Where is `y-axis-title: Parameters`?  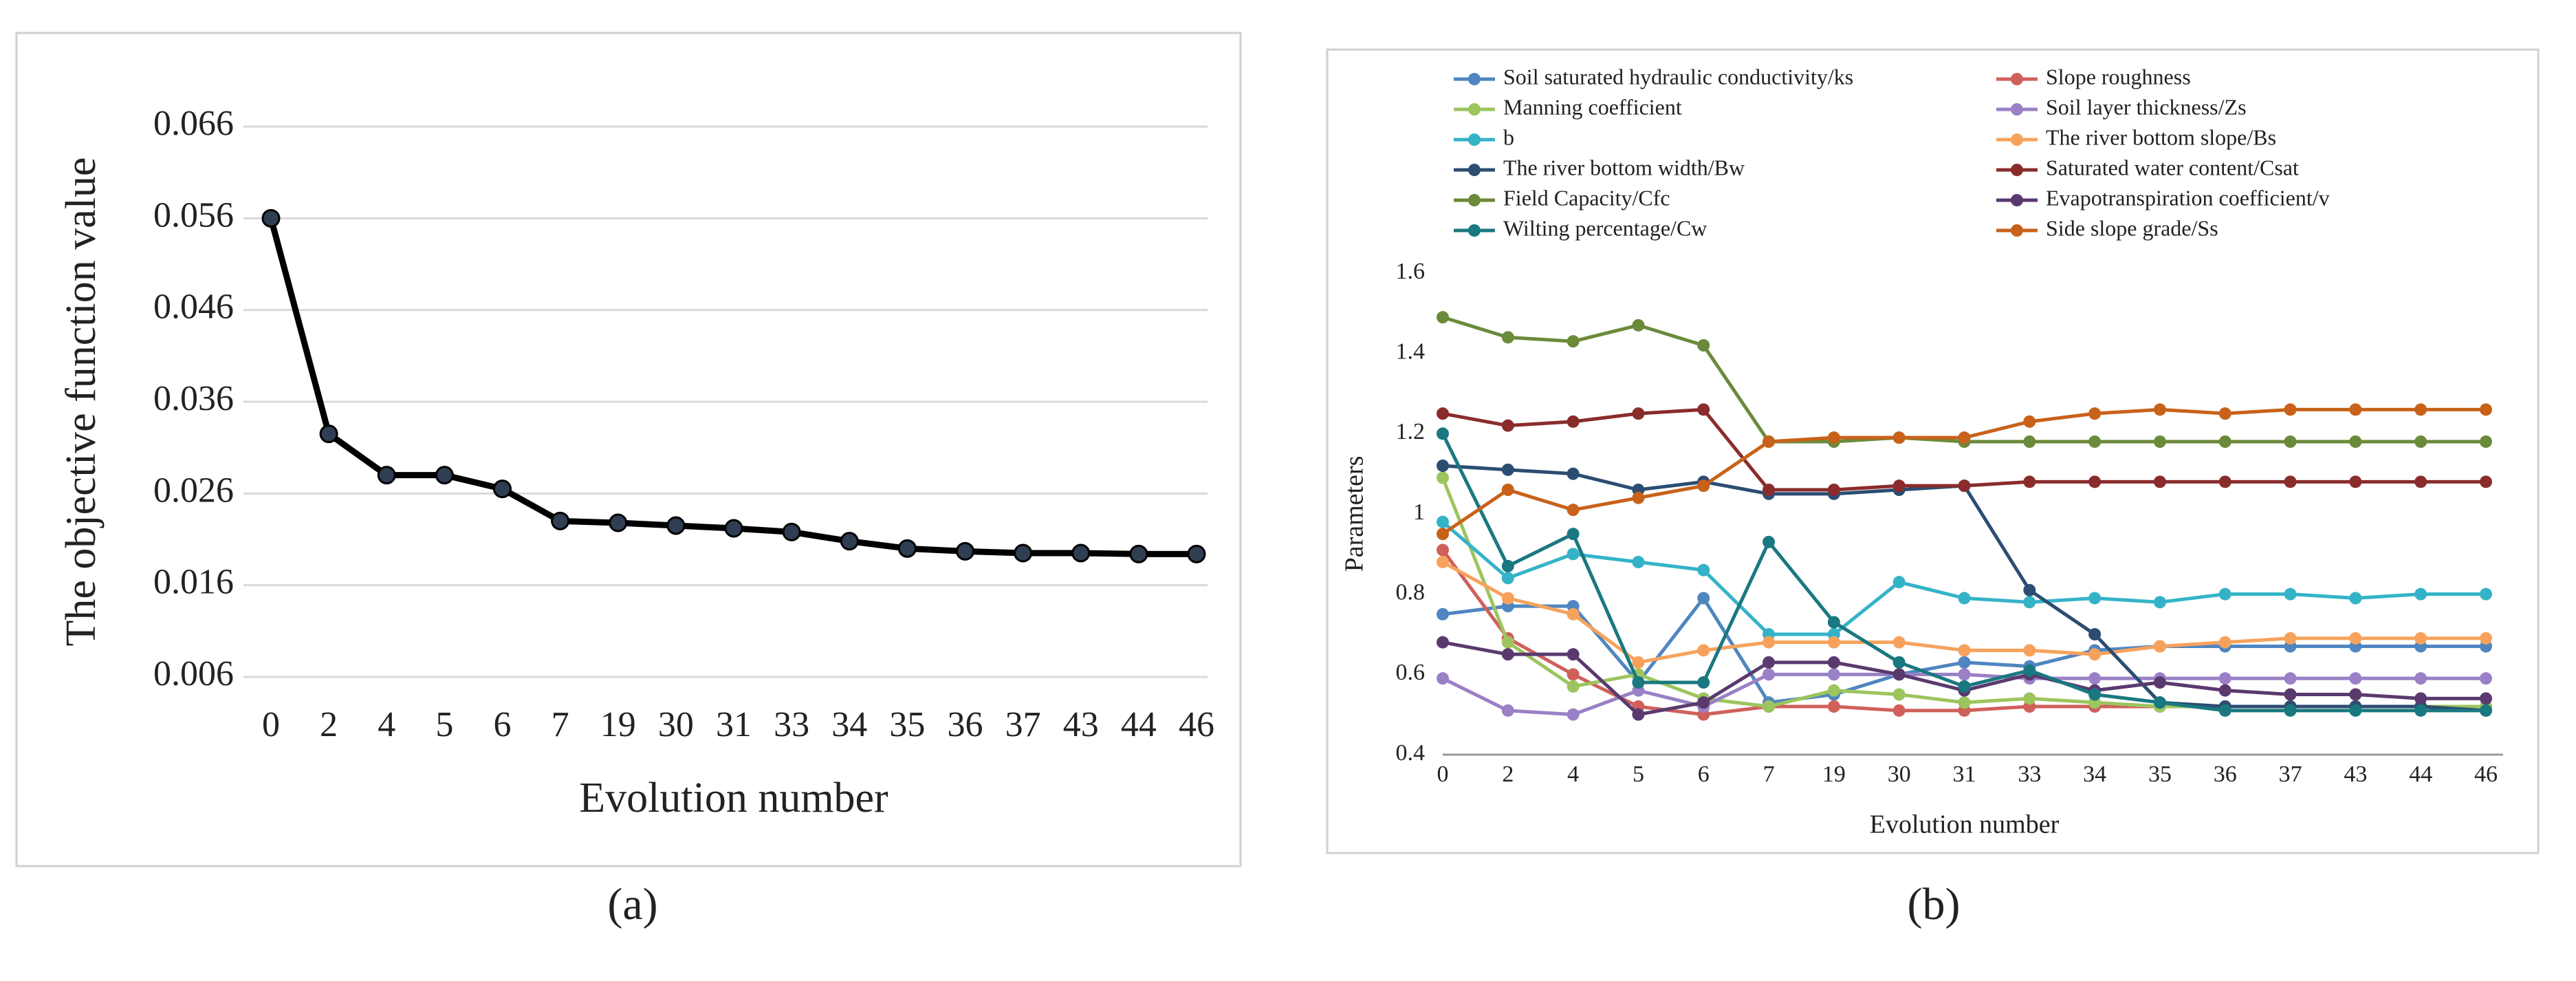 y-axis-title: Parameters is located at coordinates (1354, 514).